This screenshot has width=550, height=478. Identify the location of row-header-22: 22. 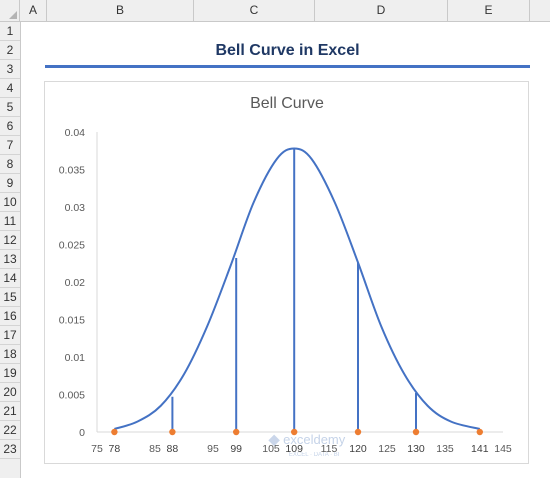
(10, 430).